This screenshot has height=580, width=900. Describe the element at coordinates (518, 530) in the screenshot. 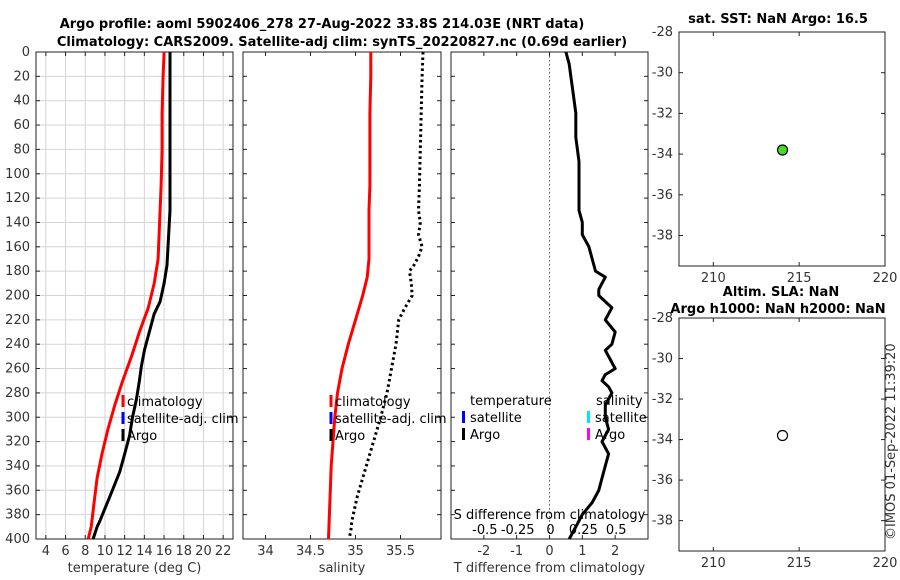

I see `top-tick-label: -0.25` at that location.